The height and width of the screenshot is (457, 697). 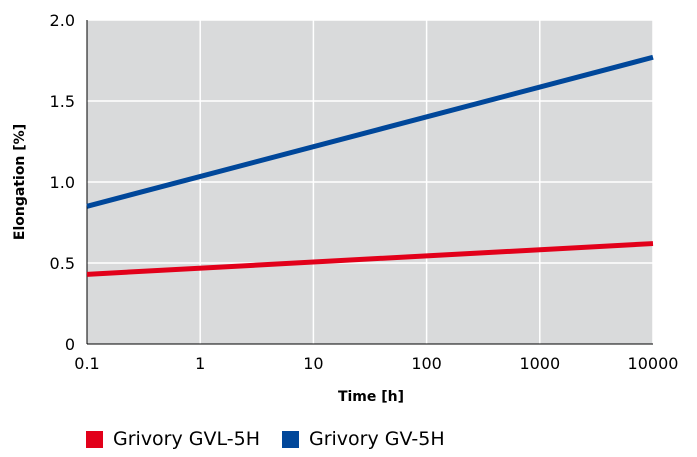 What do you see at coordinates (20, 182) in the screenshot?
I see `y-axis-label: Elongation [%]` at bounding box center [20, 182].